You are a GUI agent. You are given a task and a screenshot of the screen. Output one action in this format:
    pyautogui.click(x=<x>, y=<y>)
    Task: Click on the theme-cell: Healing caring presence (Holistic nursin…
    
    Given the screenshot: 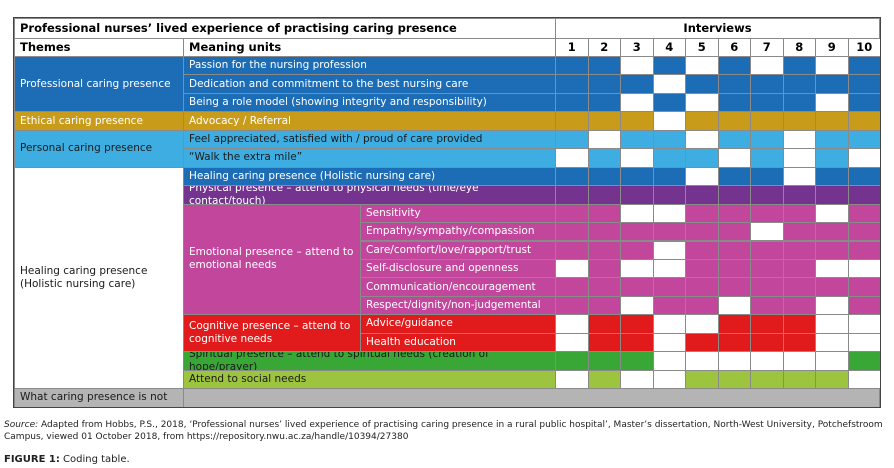 What is the action you would take?
    pyautogui.click(x=99, y=278)
    